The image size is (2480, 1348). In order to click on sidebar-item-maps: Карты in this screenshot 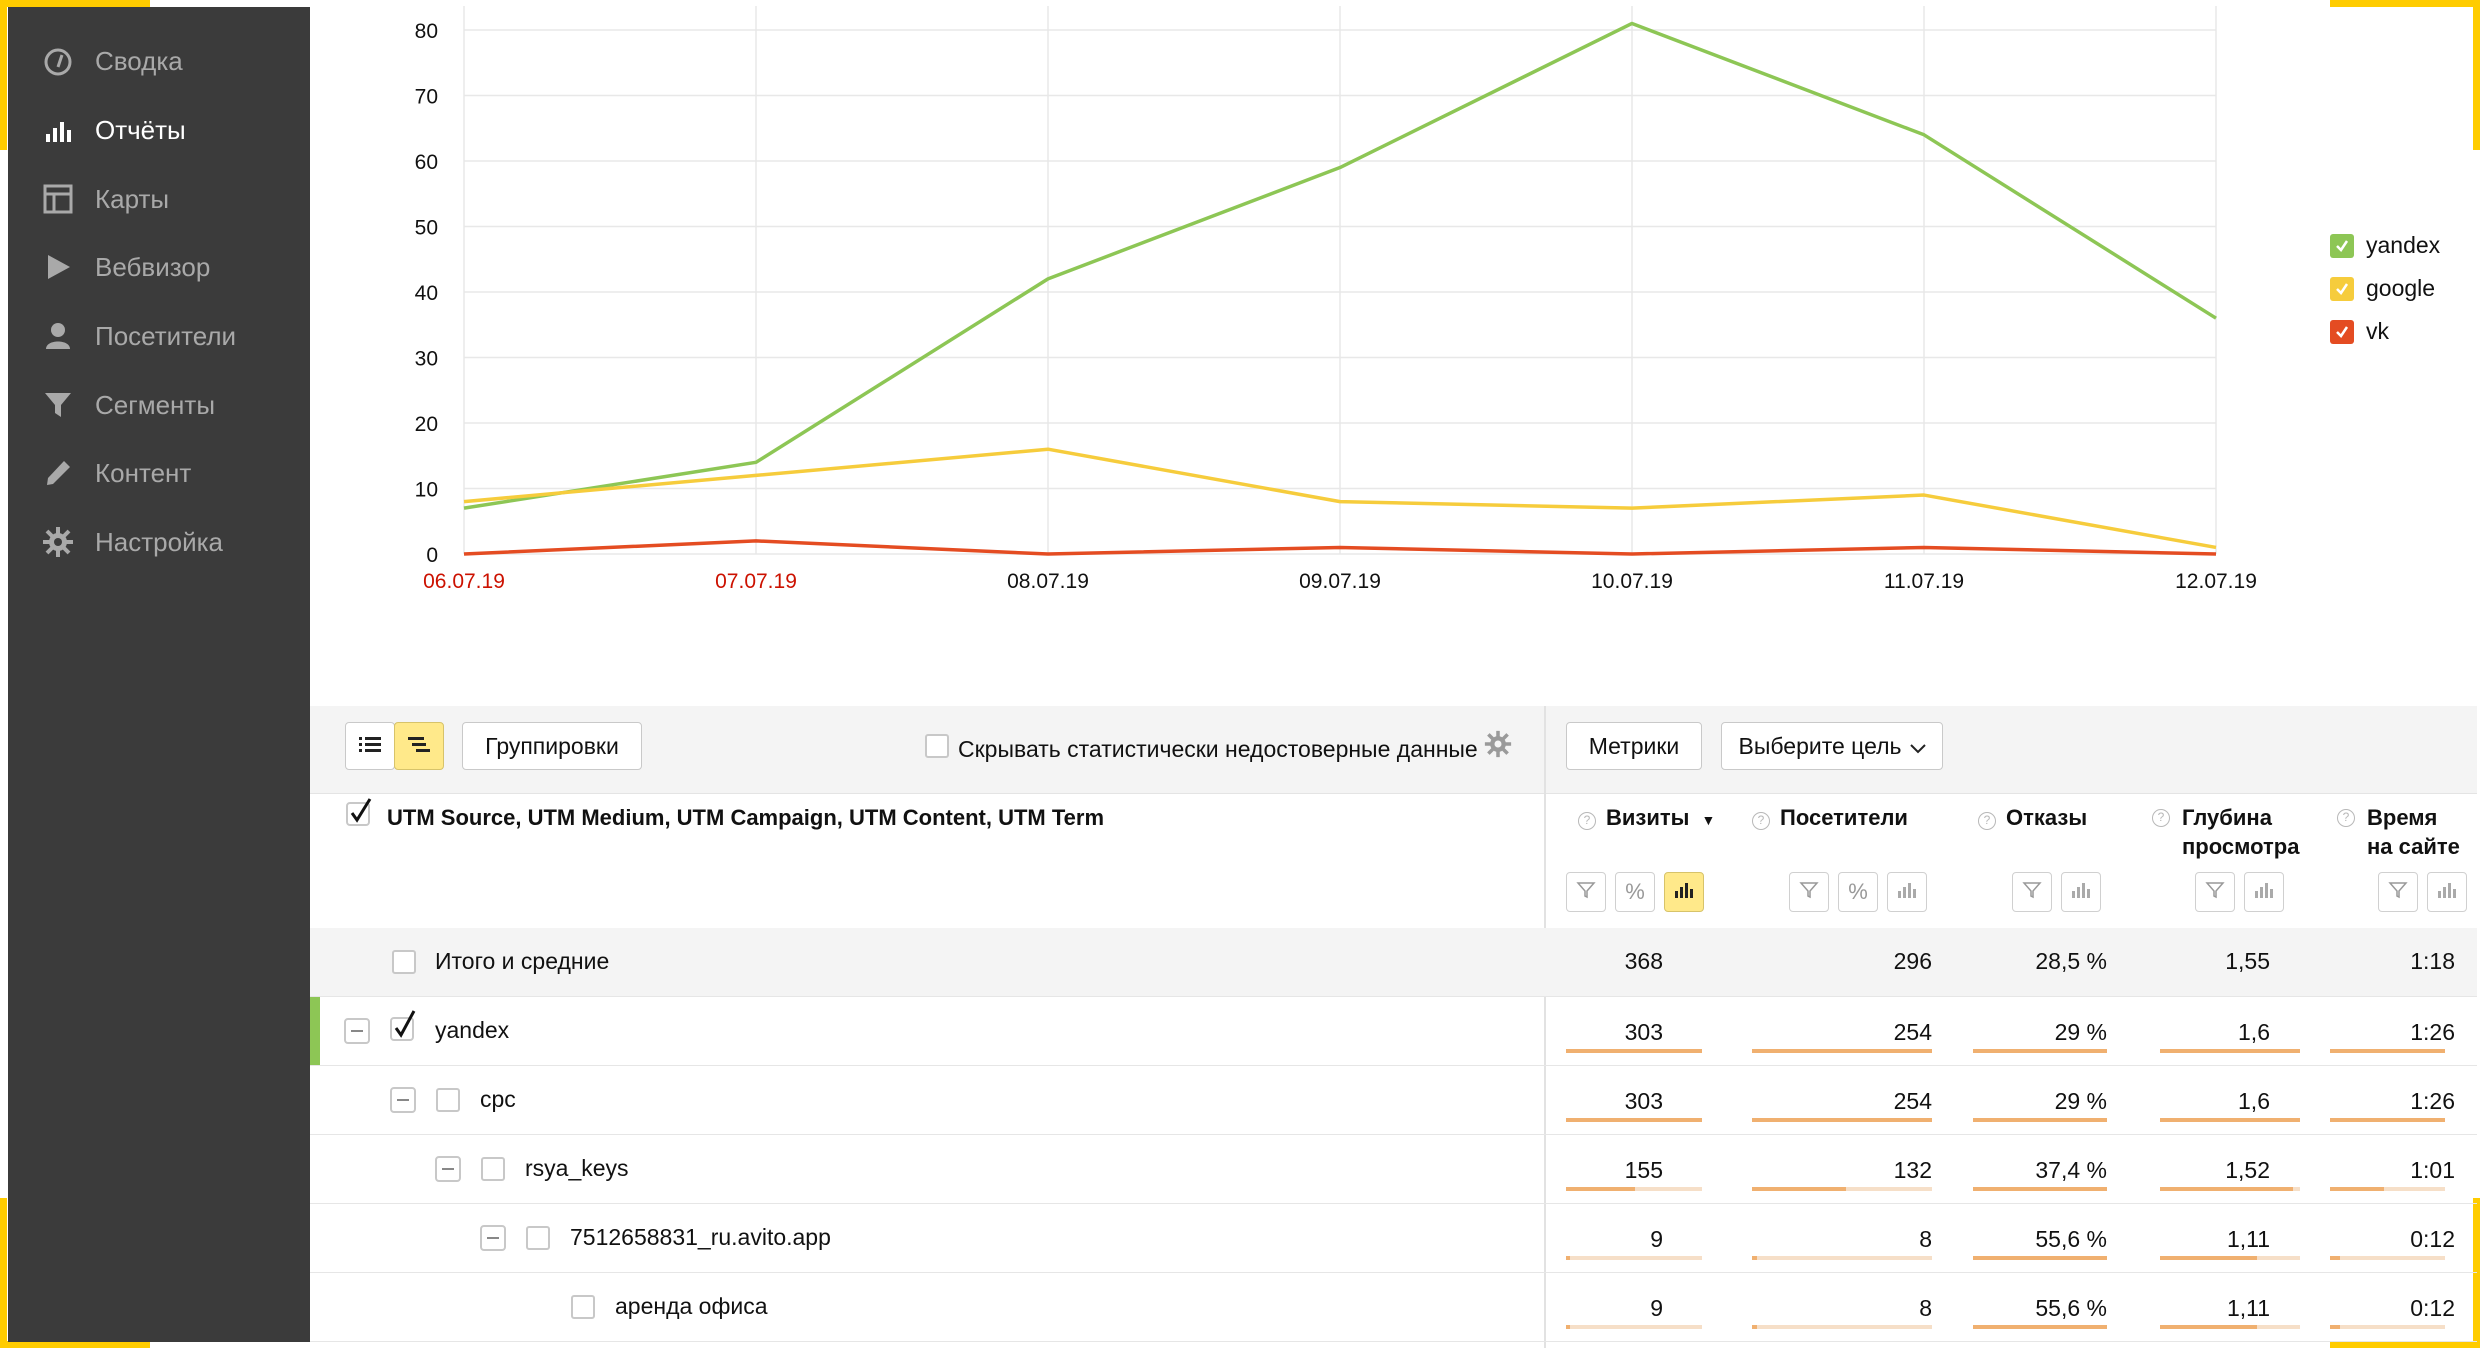, I will do `click(159, 199)`.